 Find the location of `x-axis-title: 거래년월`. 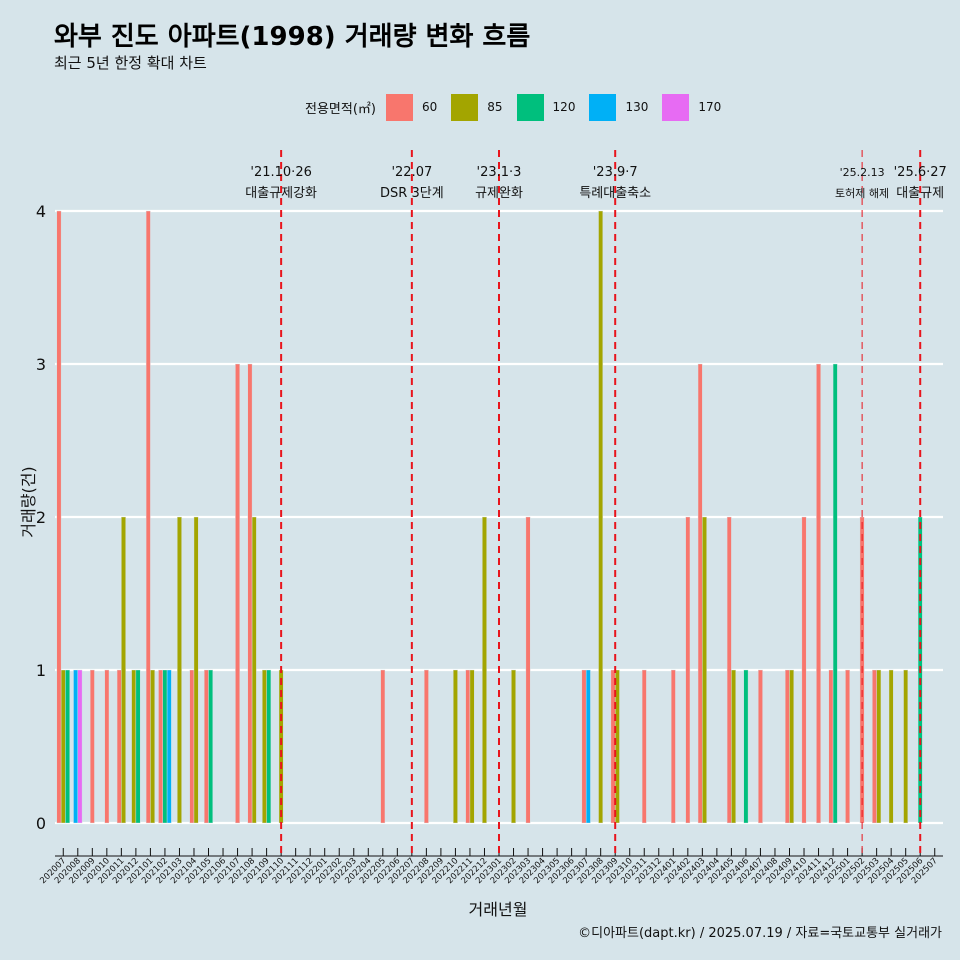

x-axis-title: 거래년월 is located at coordinates (498, 909).